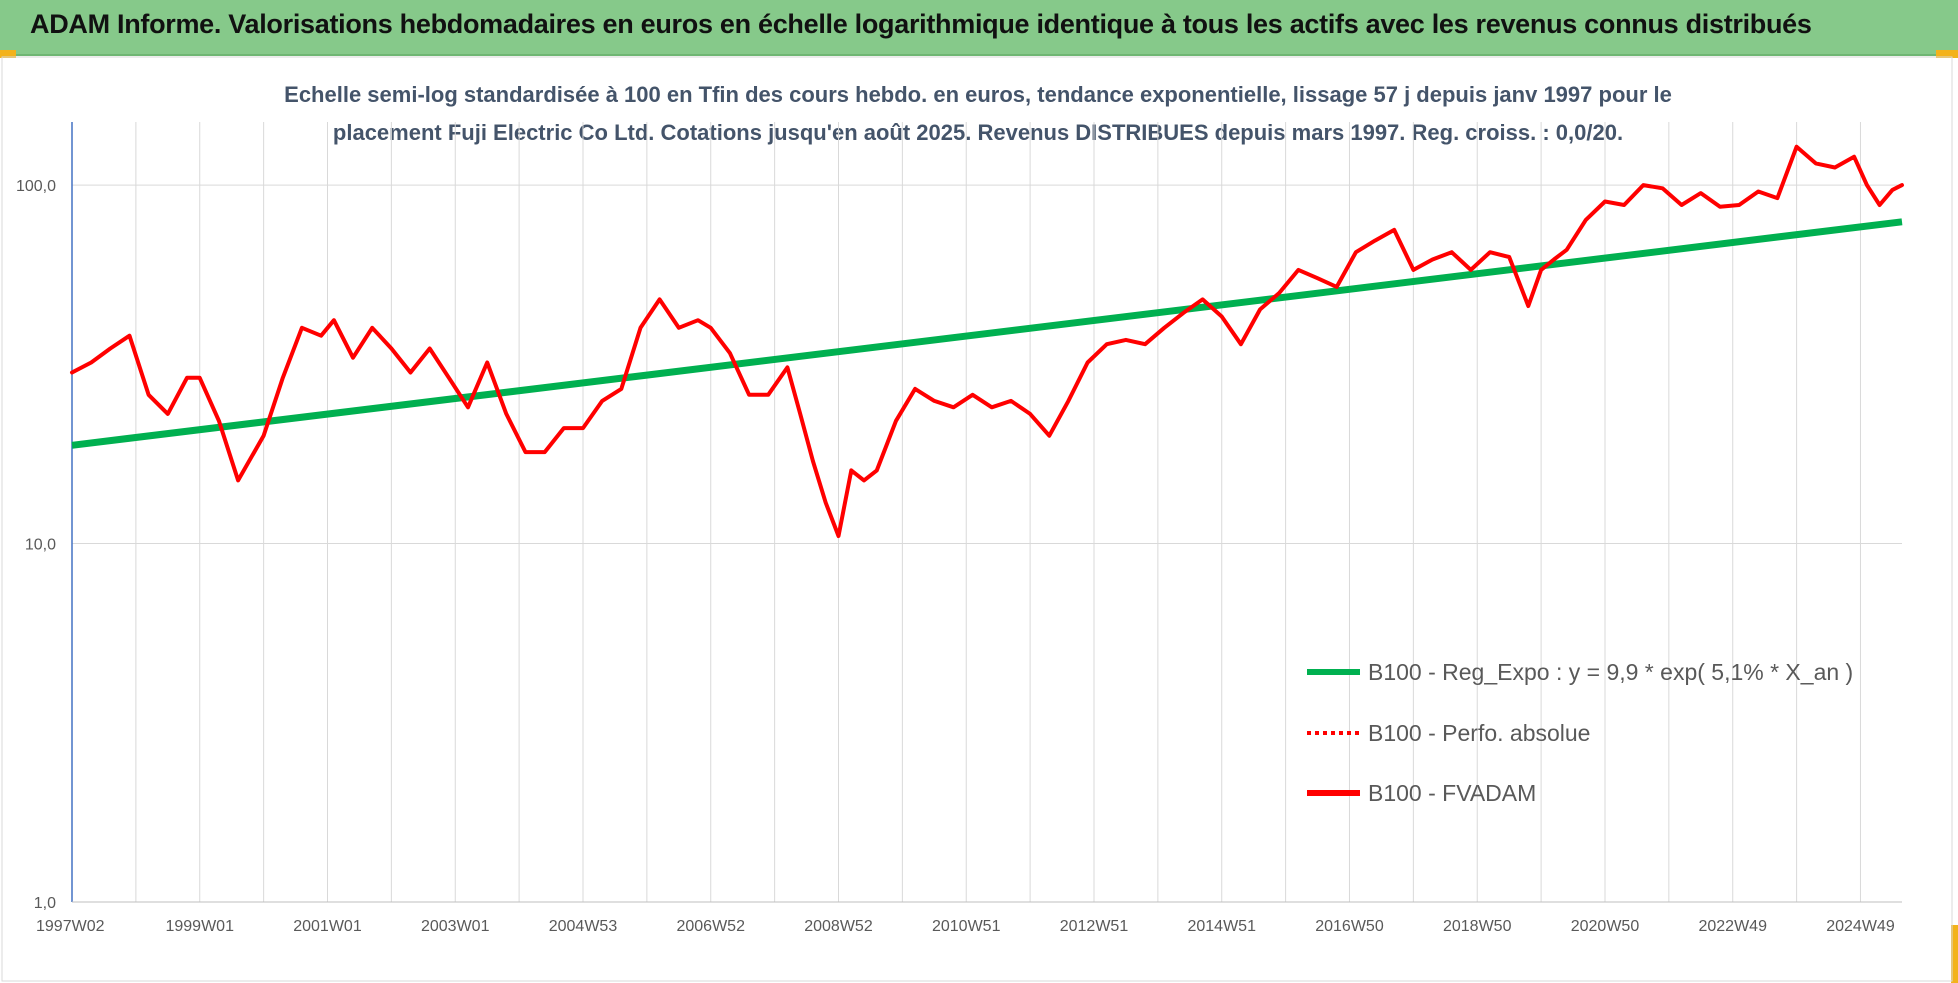 The image size is (1958, 983). What do you see at coordinates (45, 903) in the screenshot?
I see `y-tick-label: 1,0` at bounding box center [45, 903].